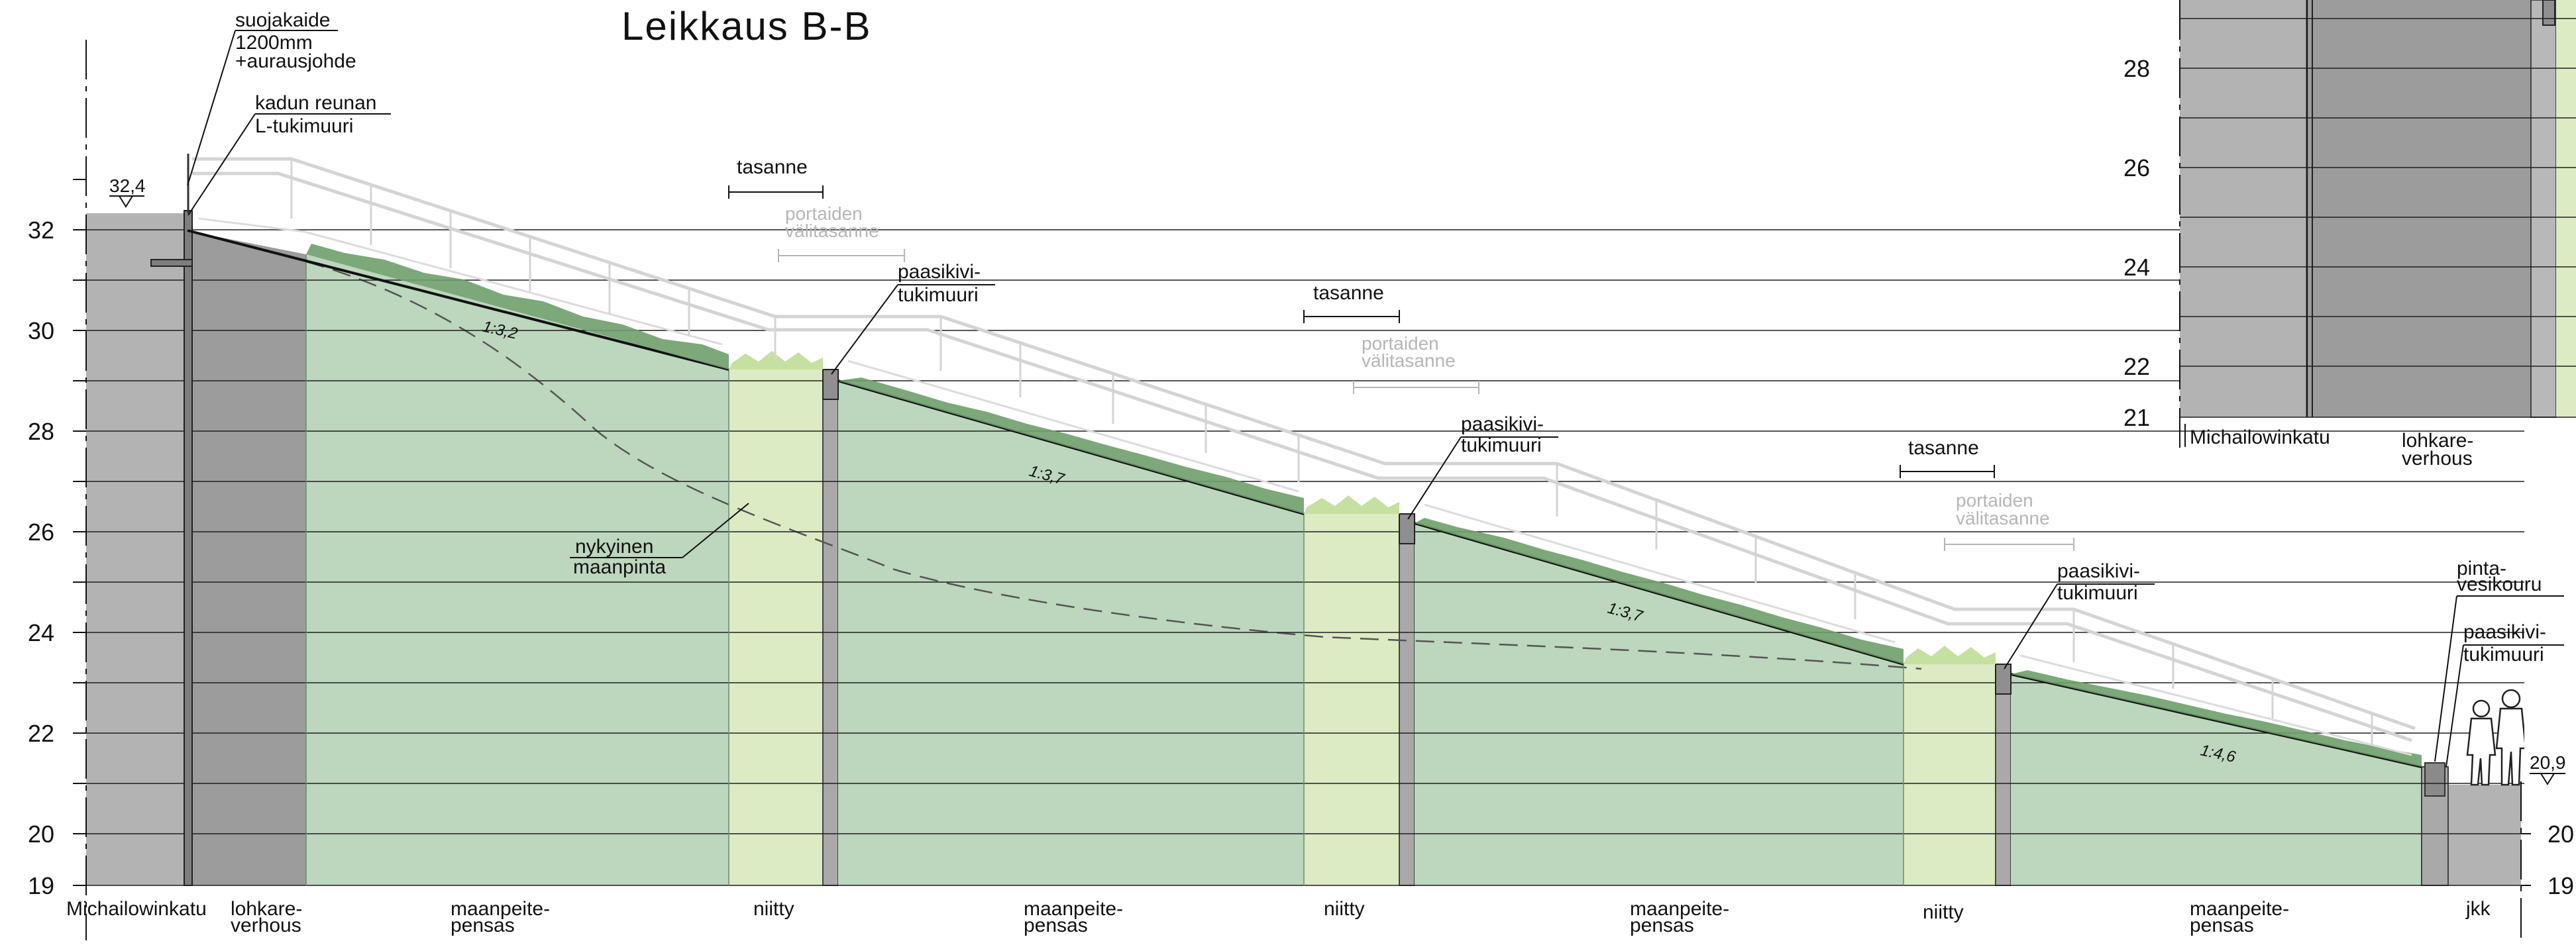 Image resolution: width=2576 pixels, height=945 pixels. I want to click on inset-tick-26: 26, so click(2136, 167).